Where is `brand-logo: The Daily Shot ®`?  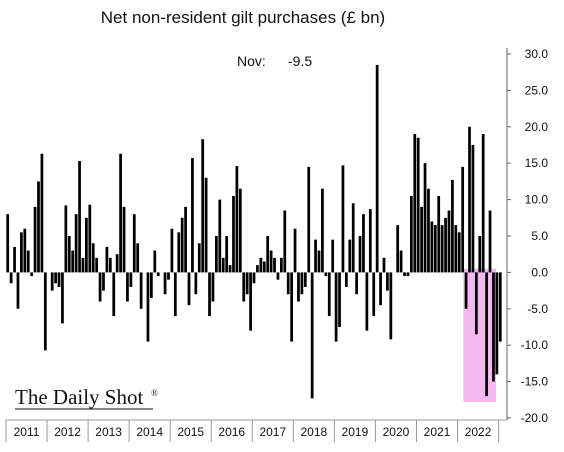 brand-logo: The Daily Shot ® is located at coordinates (86, 397).